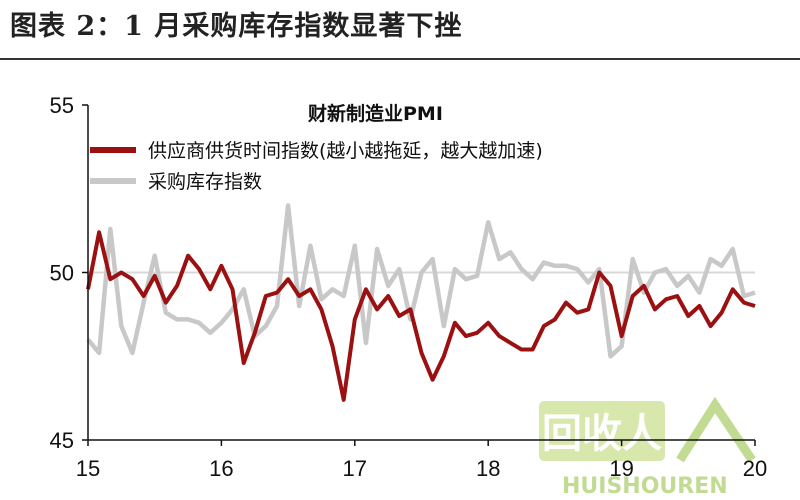 Image resolution: width=800 pixels, height=500 pixels. Describe the element at coordinates (62, 440) in the screenshot. I see `y-tick-label: 45` at that location.